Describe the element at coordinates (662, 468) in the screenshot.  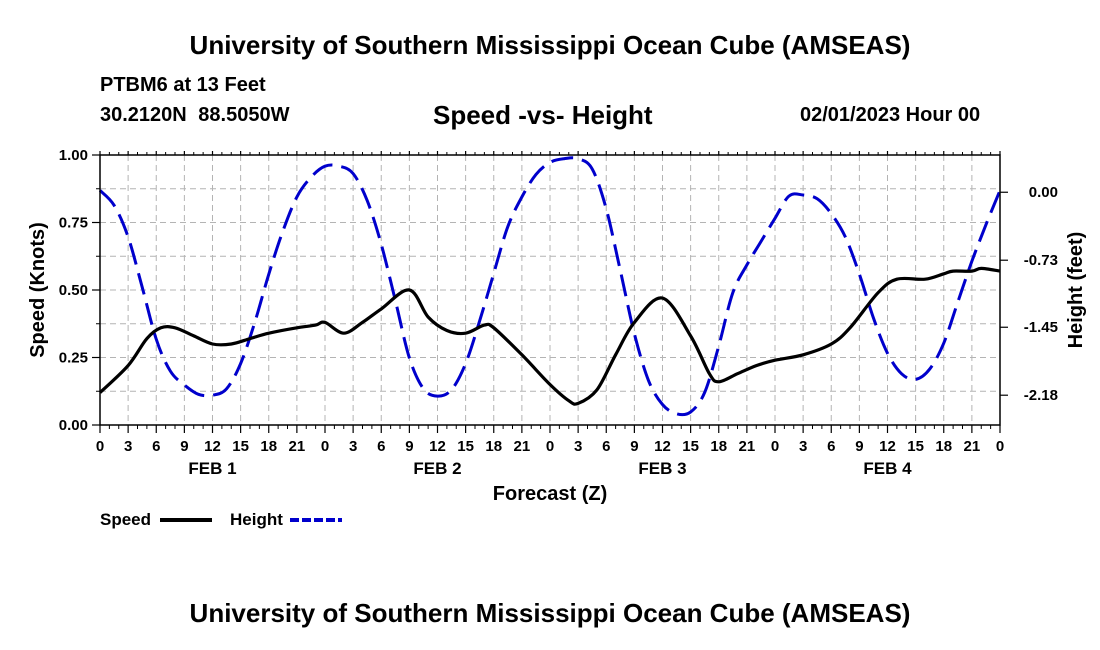
I see `day-label: FEB 3` at that location.